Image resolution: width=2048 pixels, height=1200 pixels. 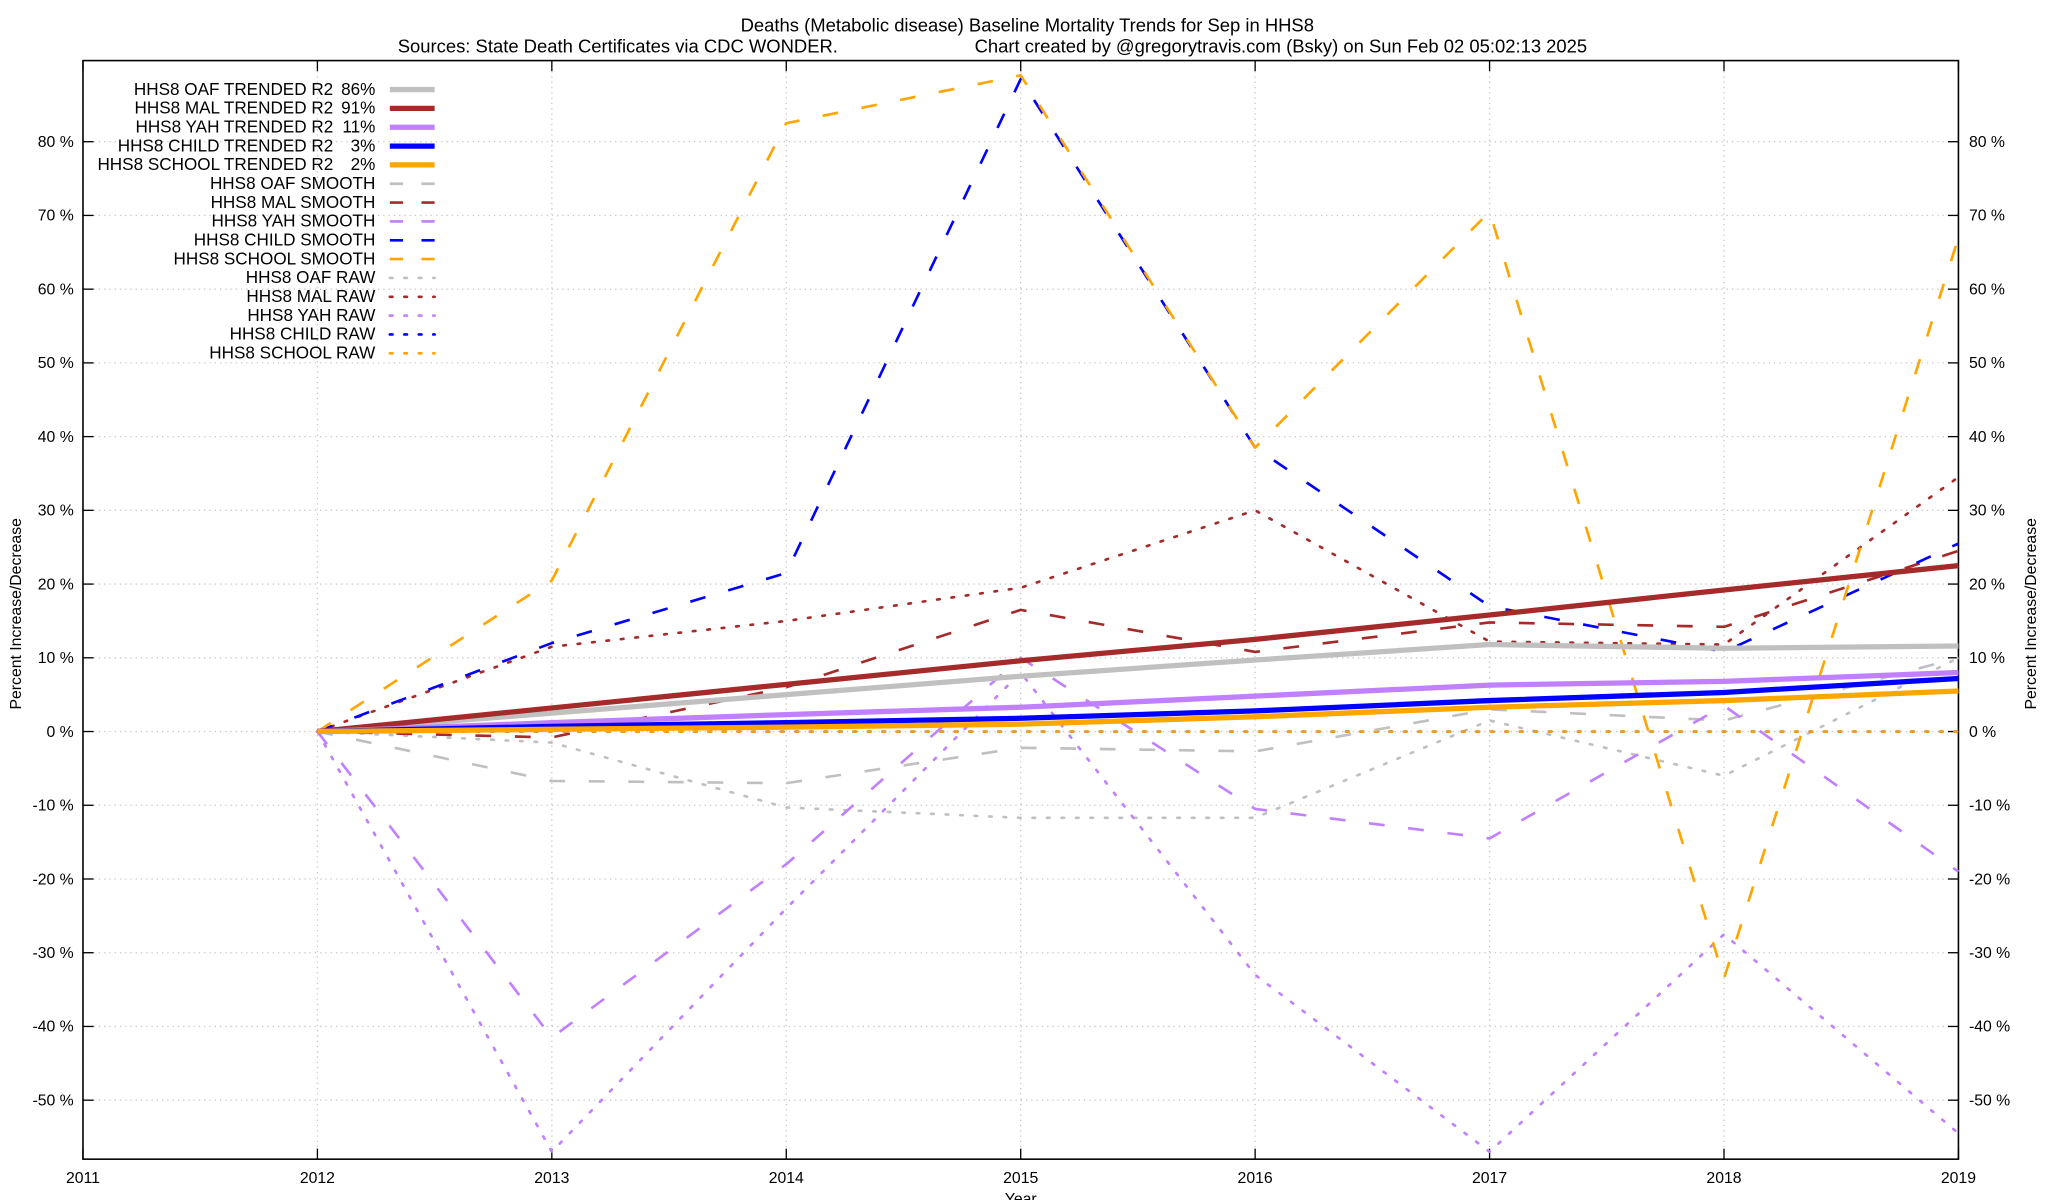 What do you see at coordinates (1021, 1195) in the screenshot?
I see `x-axis-label: Year` at bounding box center [1021, 1195].